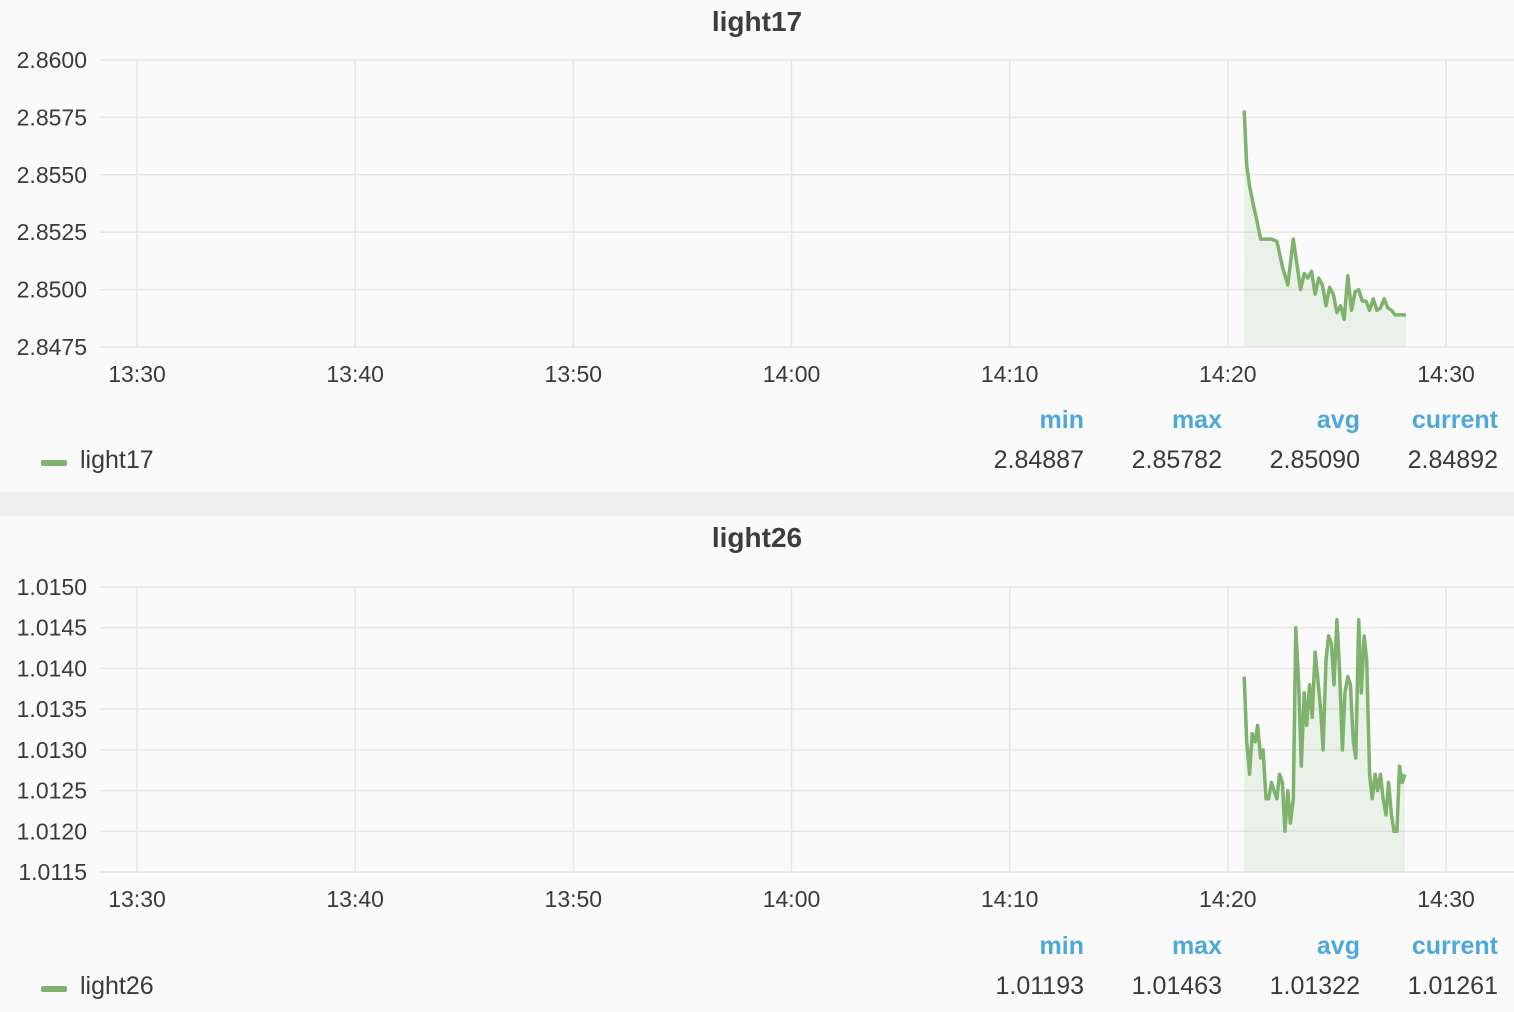 The width and height of the screenshot is (1514, 1012). Describe the element at coordinates (52, 791) in the screenshot. I see `y-tick-label: 1.0125` at that location.